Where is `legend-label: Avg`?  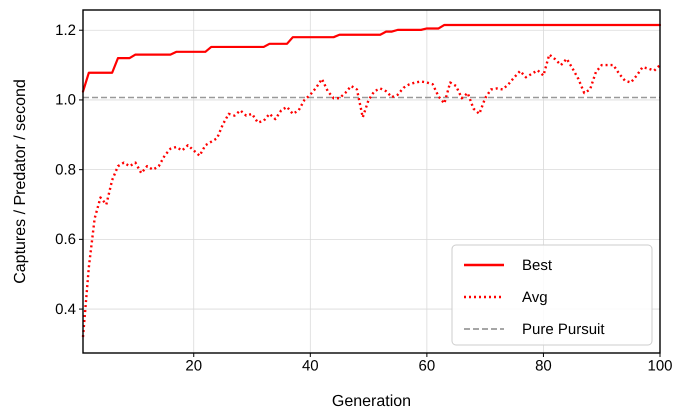
legend-label: Avg is located at coordinates (535, 297).